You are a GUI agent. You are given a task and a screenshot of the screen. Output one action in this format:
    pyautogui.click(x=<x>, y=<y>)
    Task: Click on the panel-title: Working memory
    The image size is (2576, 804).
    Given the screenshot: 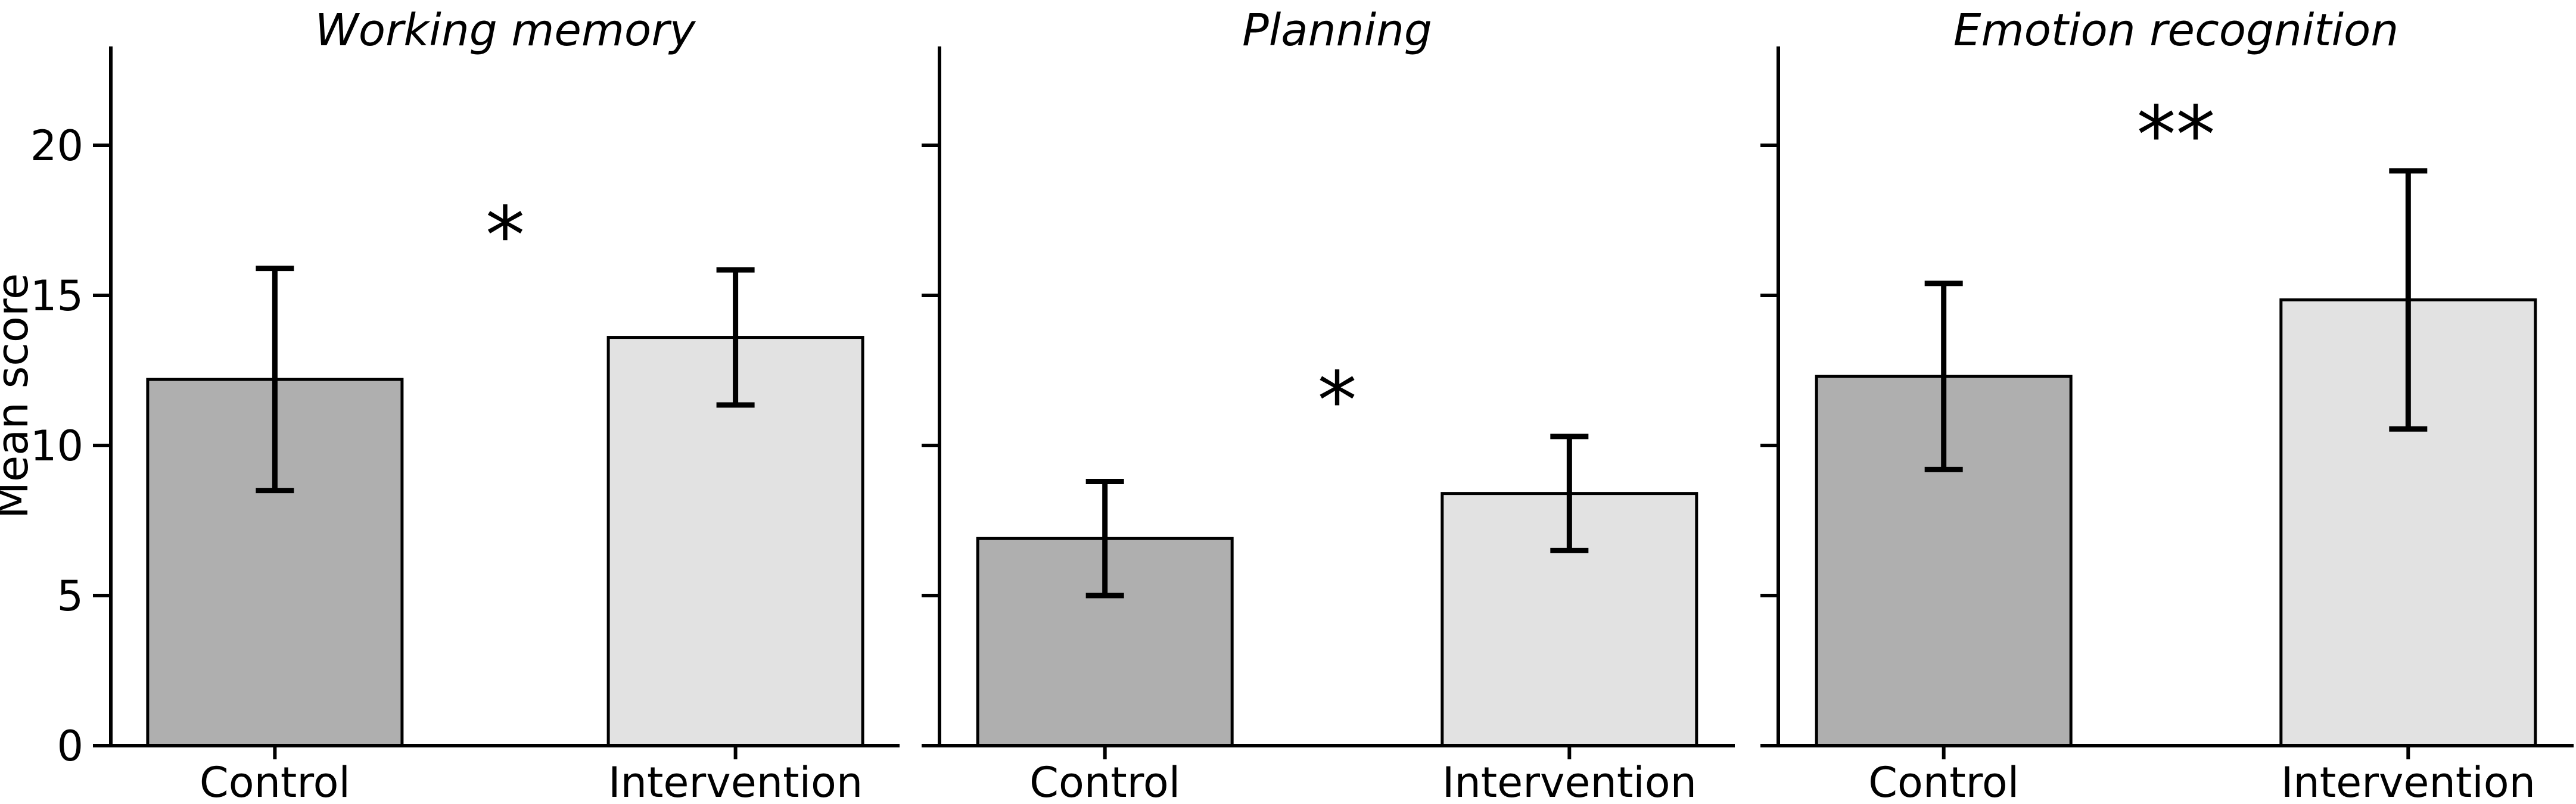 What is the action you would take?
    pyautogui.click(x=505, y=30)
    